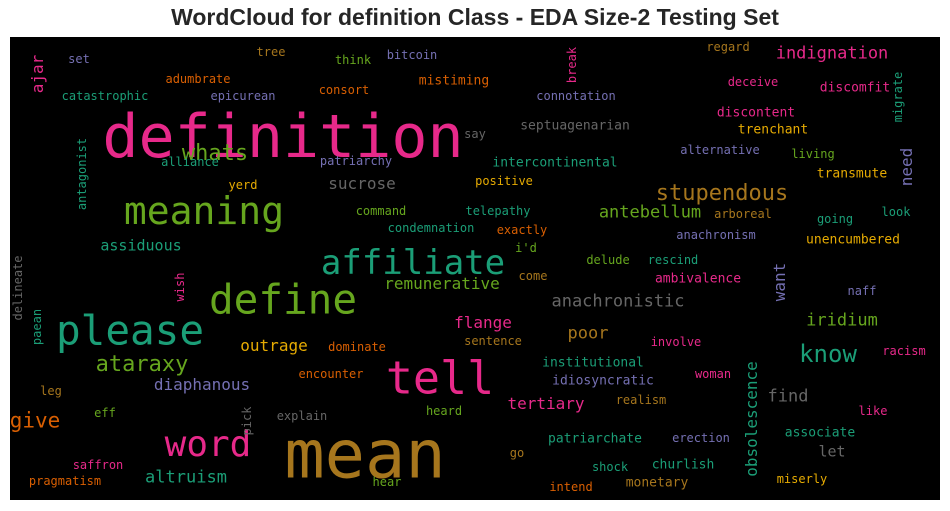  Describe the element at coordinates (862, 291) in the screenshot. I see `word-naff: naff` at that location.